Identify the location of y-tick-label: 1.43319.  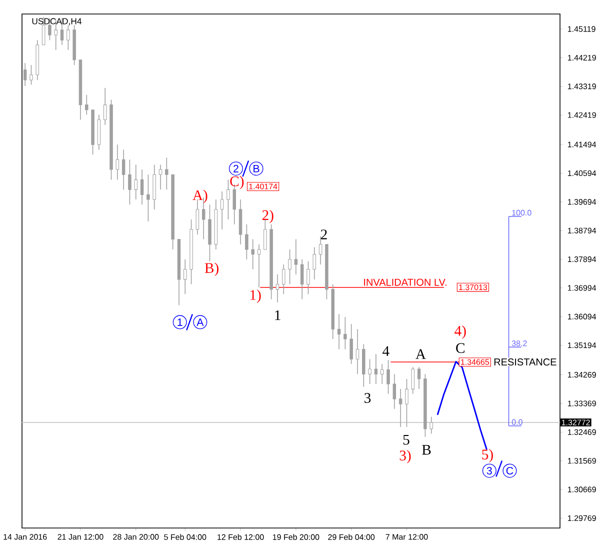
(582, 87).